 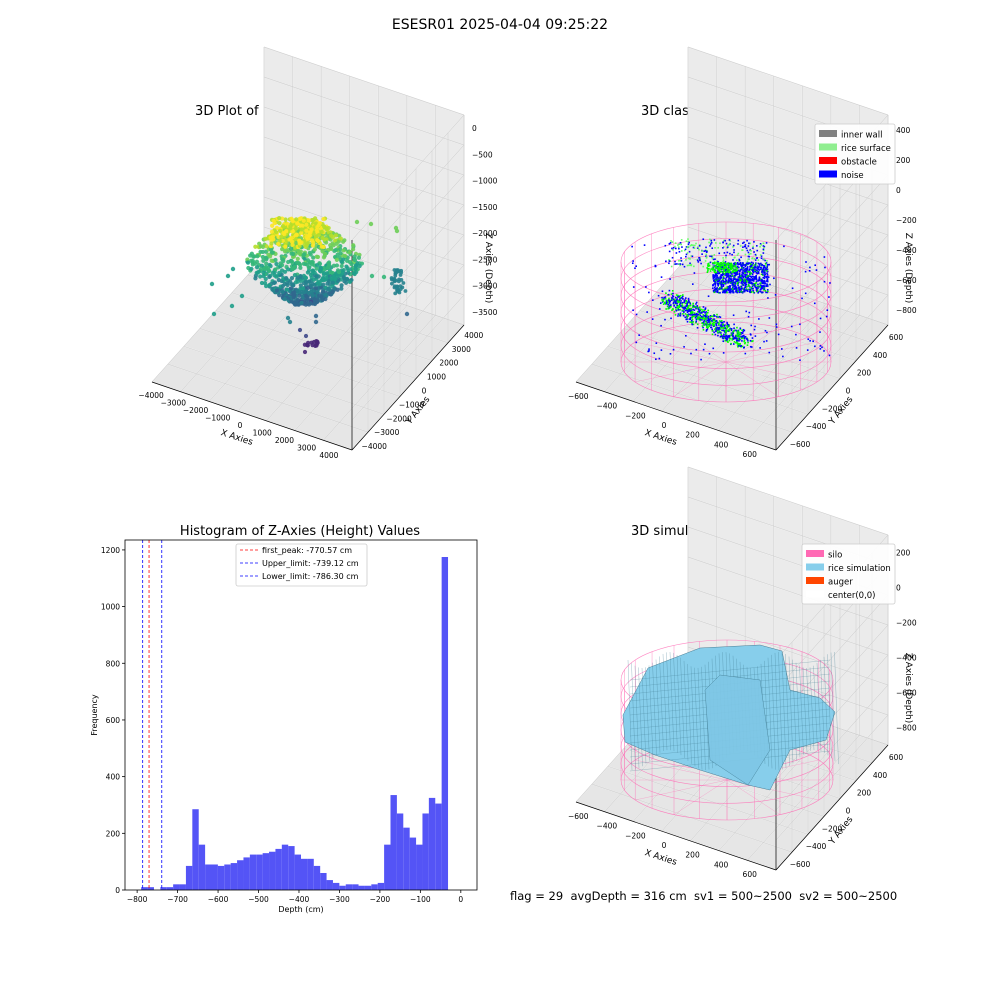 I want to click on x-tick-label: 1000, so click(x=262, y=433).